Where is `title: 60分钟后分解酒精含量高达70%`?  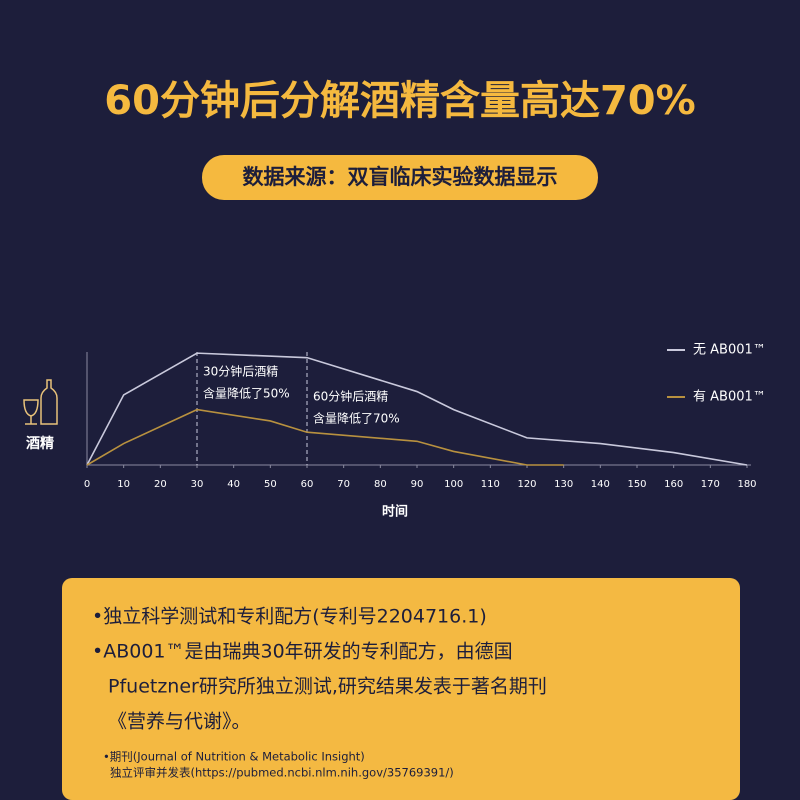 title: 60分钟后分解酒精含量高达70% is located at coordinates (399, 101).